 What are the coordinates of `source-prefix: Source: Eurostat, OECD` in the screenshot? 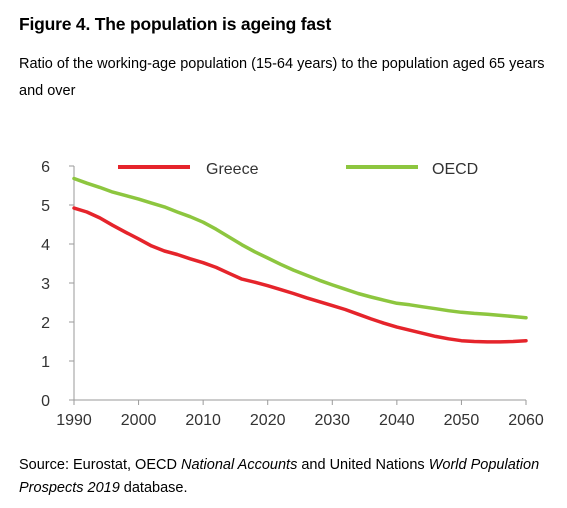 It's located at (100, 465).